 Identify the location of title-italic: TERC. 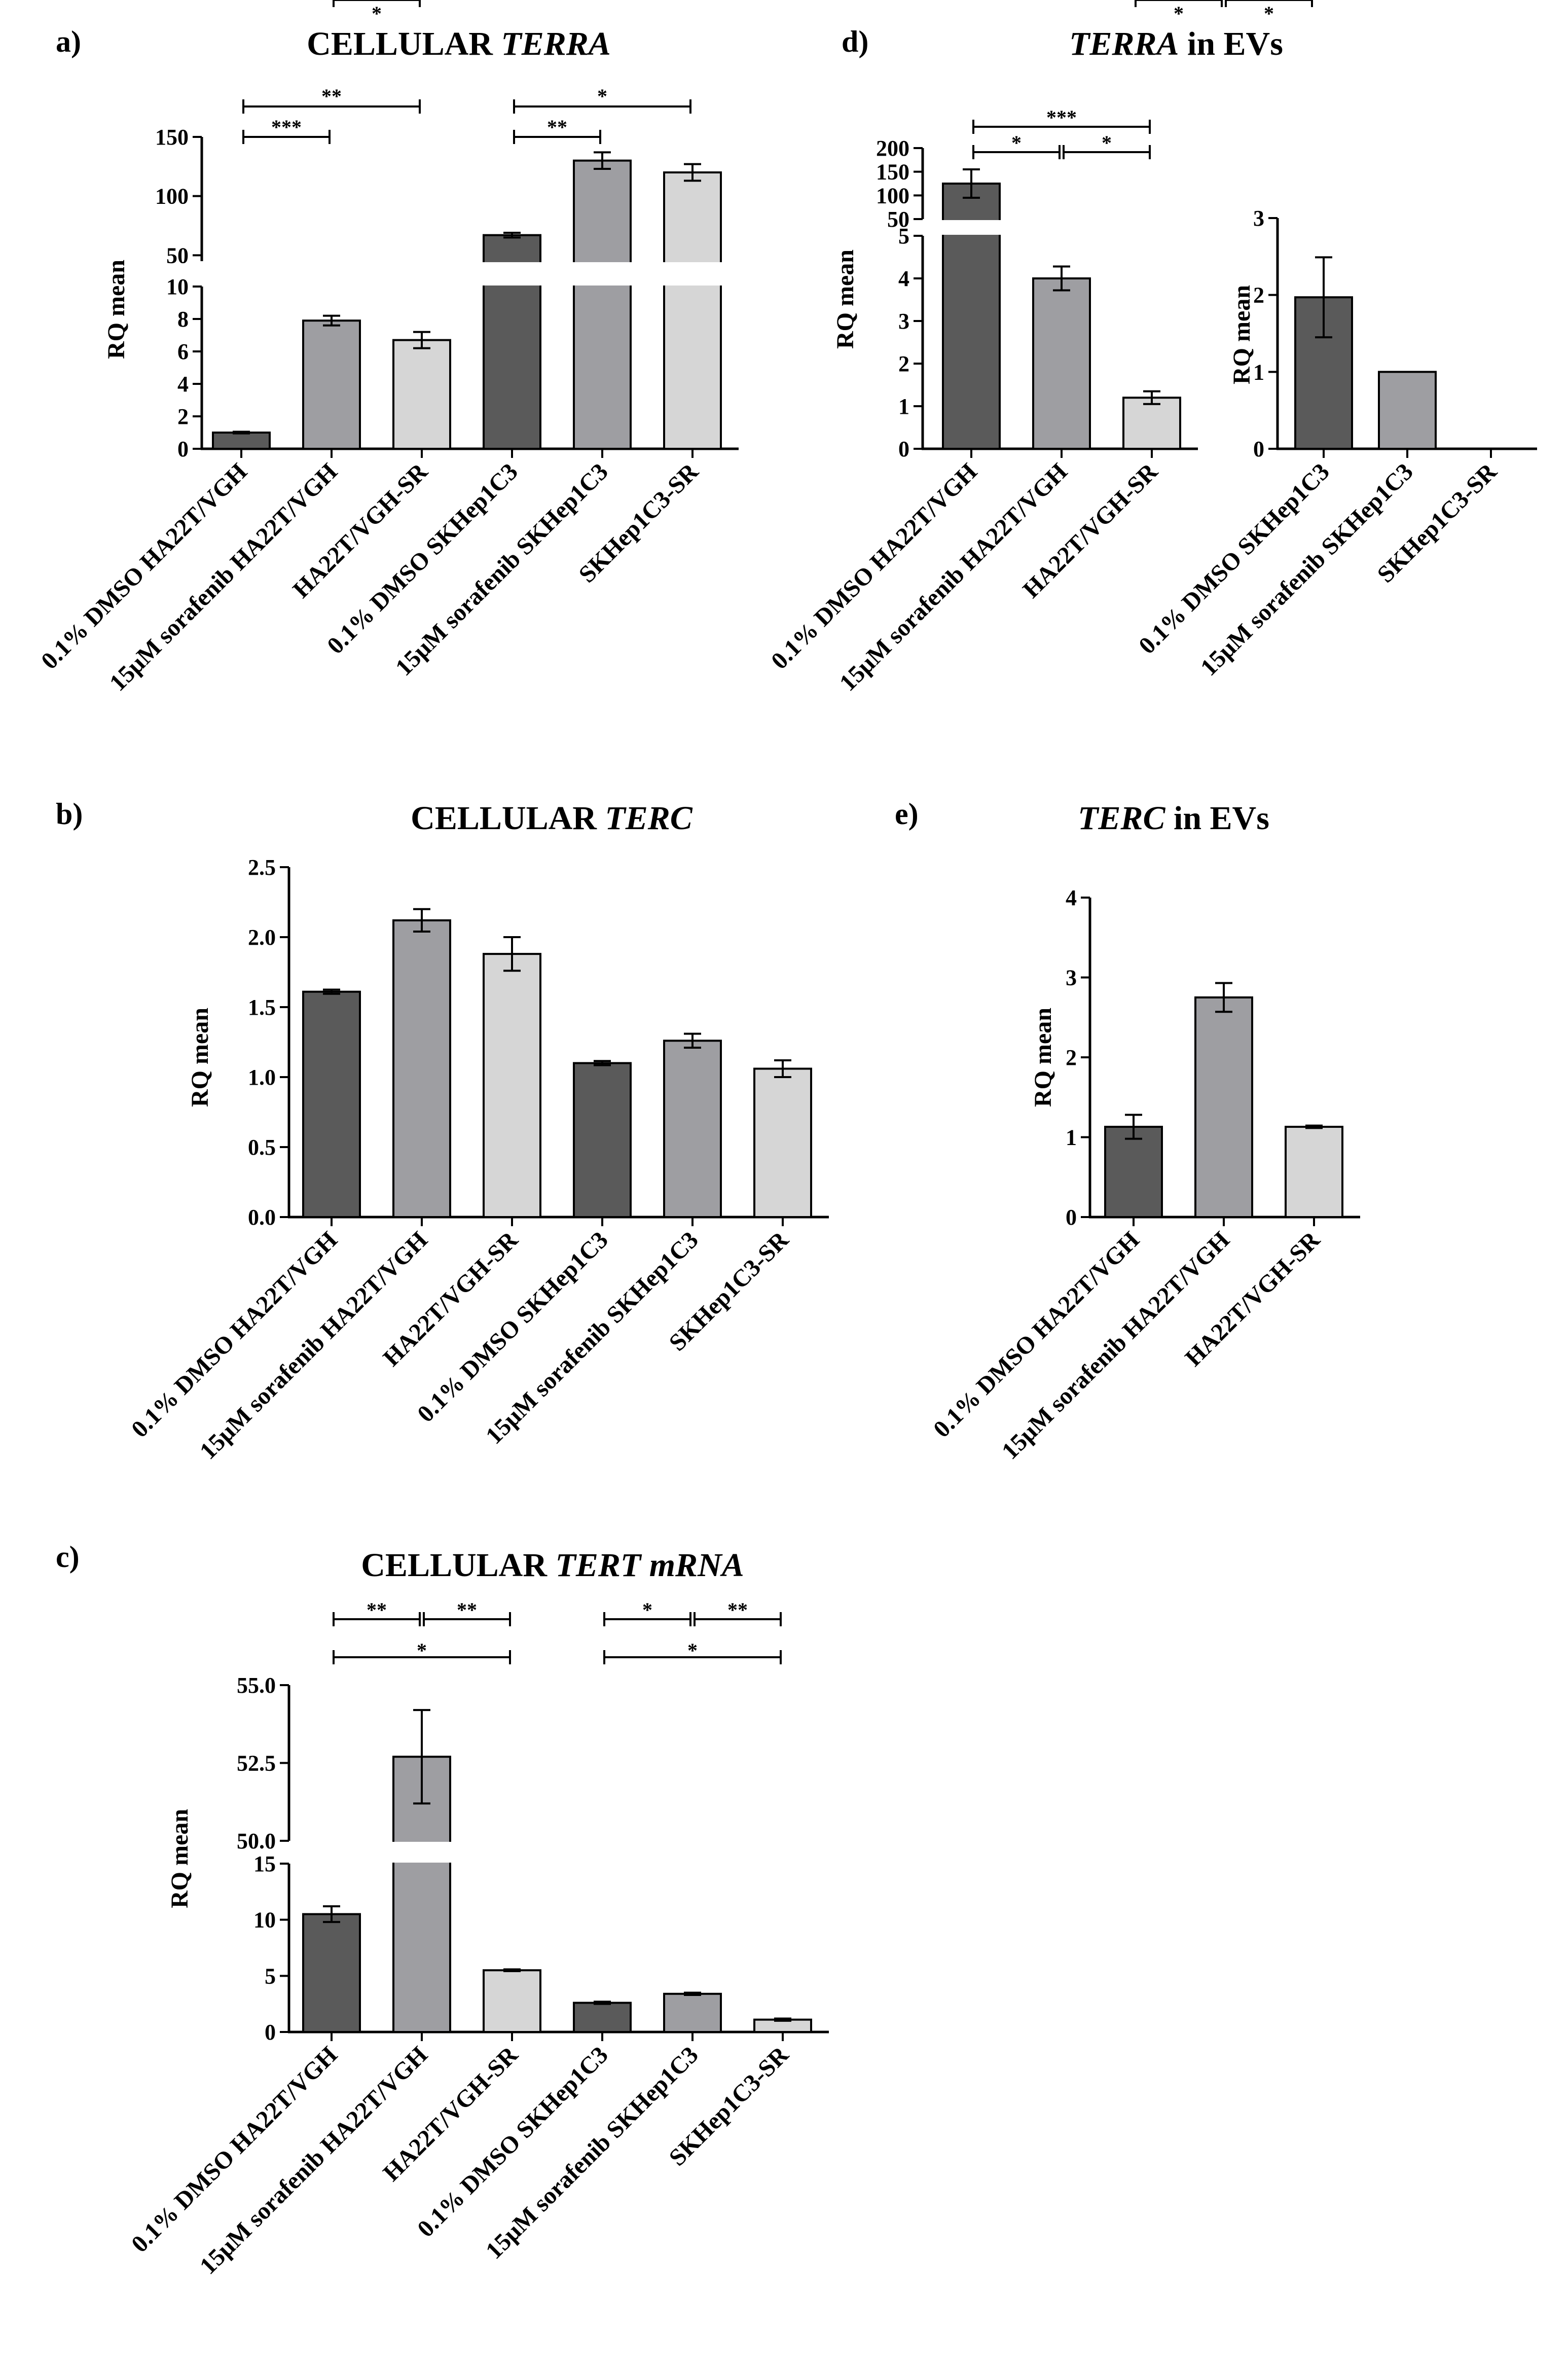
(1122, 819).